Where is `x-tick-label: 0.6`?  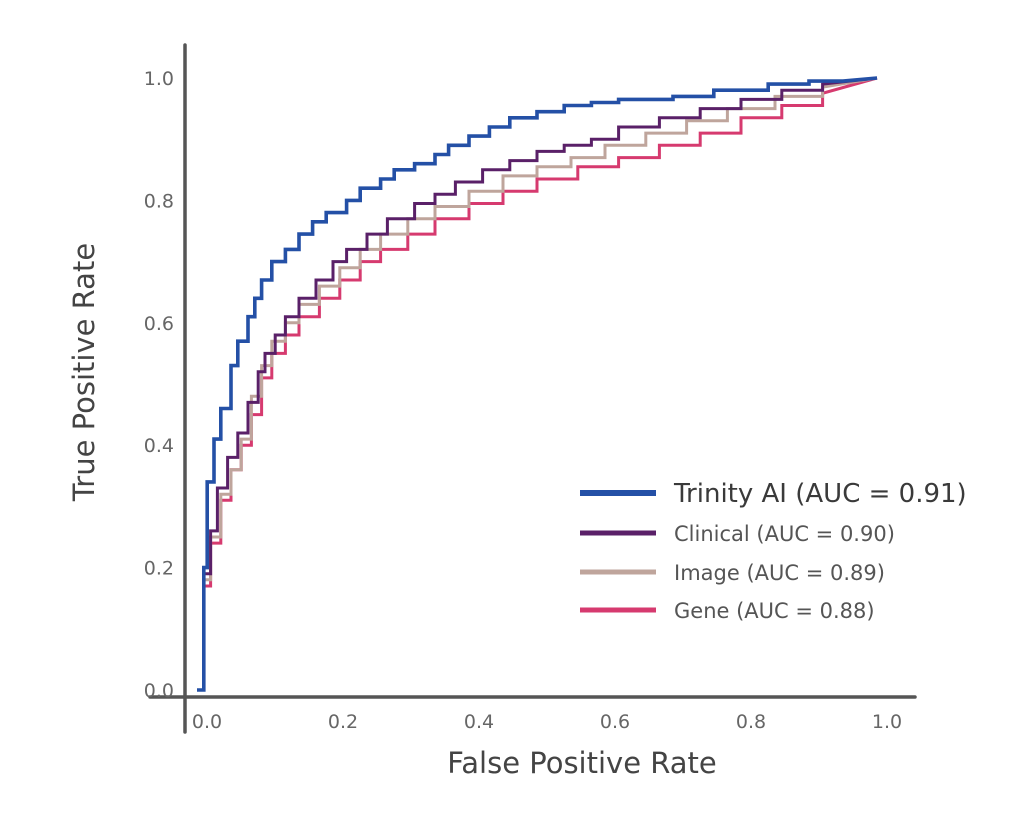 x-tick-label: 0.6 is located at coordinates (615, 722).